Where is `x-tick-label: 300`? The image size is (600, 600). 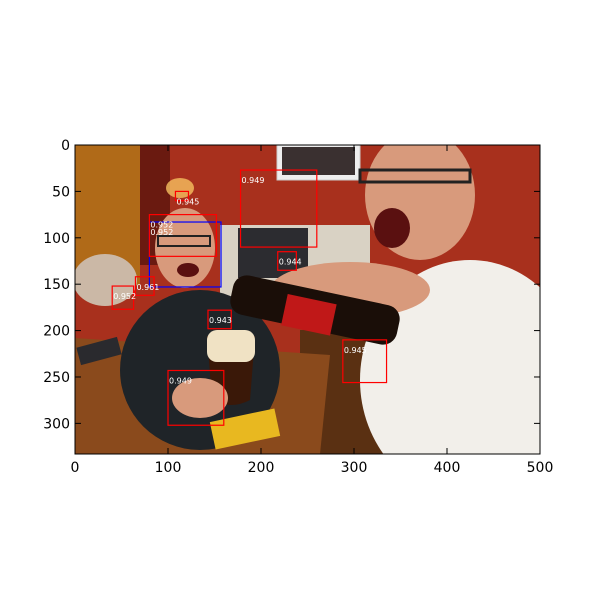 x-tick-label: 300 is located at coordinates (354, 468).